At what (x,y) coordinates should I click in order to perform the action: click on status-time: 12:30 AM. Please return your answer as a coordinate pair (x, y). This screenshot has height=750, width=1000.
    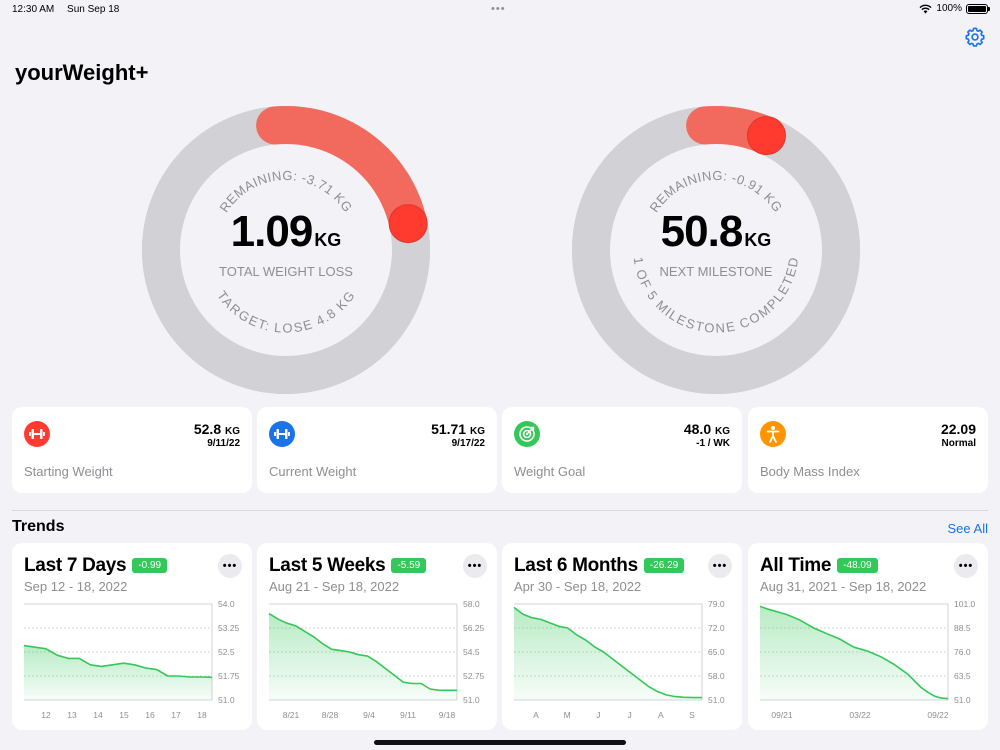
    Looking at the image, I should click on (33, 9).